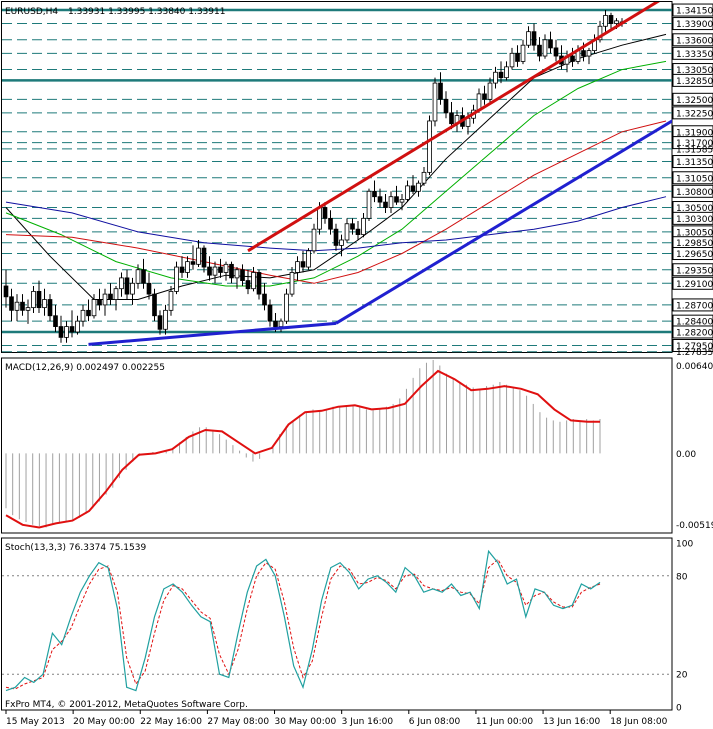 The height and width of the screenshot is (729, 713). I want to click on x-tick-label: 20 May 00:00, so click(104, 722).